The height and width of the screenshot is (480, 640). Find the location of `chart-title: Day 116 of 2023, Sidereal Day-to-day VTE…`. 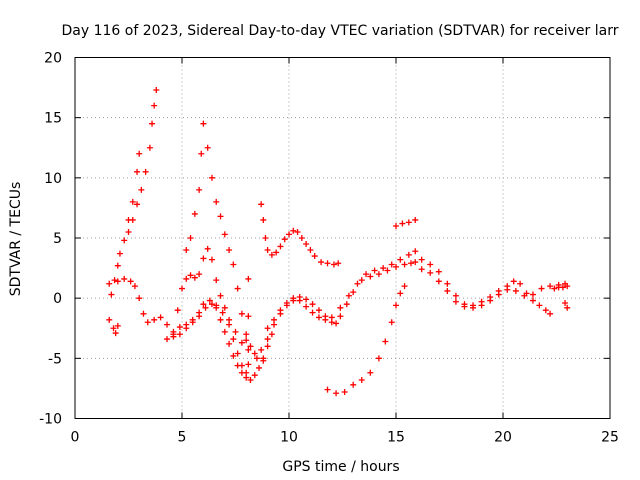

chart-title: Day 116 of 2023, Sidereal Day-to-day VTE… is located at coordinates (340, 31).